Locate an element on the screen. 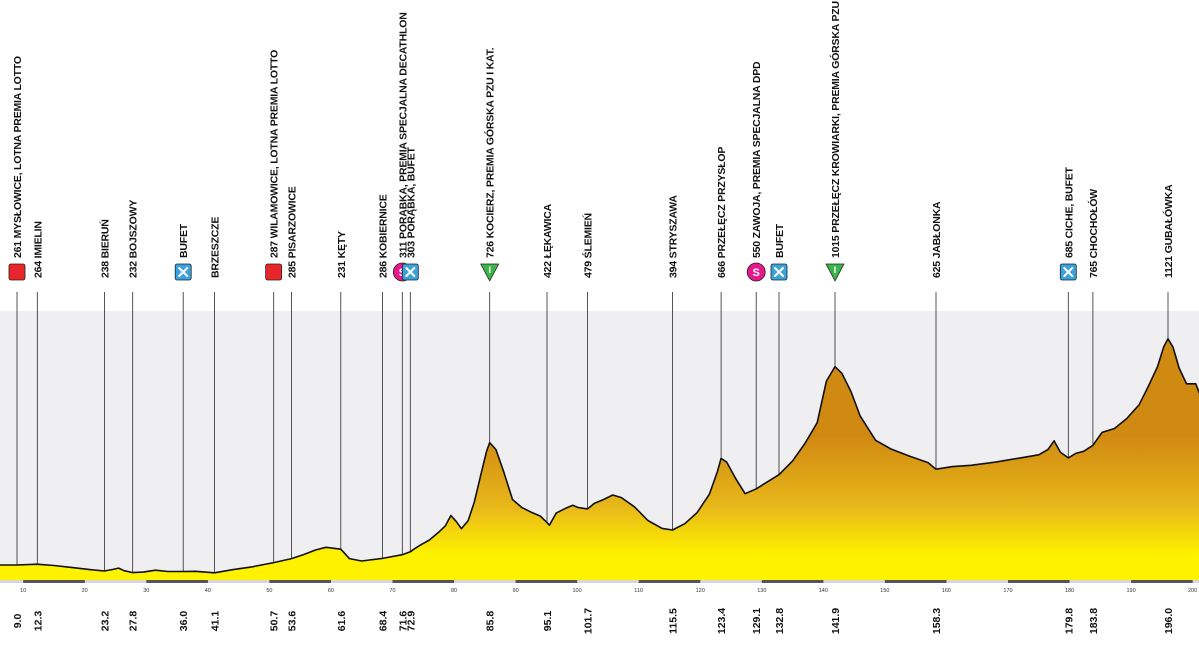 This screenshot has width=1199, height=647. waypoint-km-label: 61.6 is located at coordinates (342, 621).